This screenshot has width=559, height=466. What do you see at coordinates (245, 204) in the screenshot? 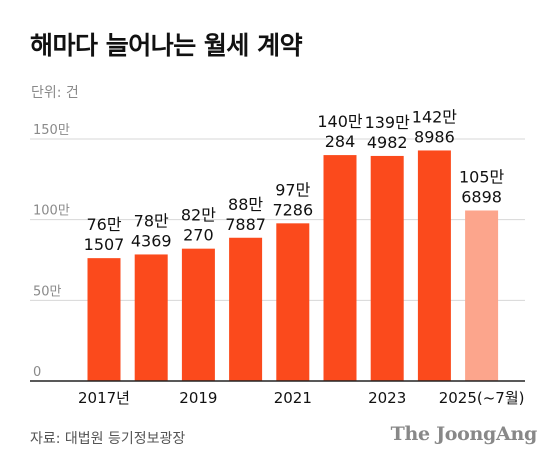
I see `data-label: 88만` at bounding box center [245, 204].